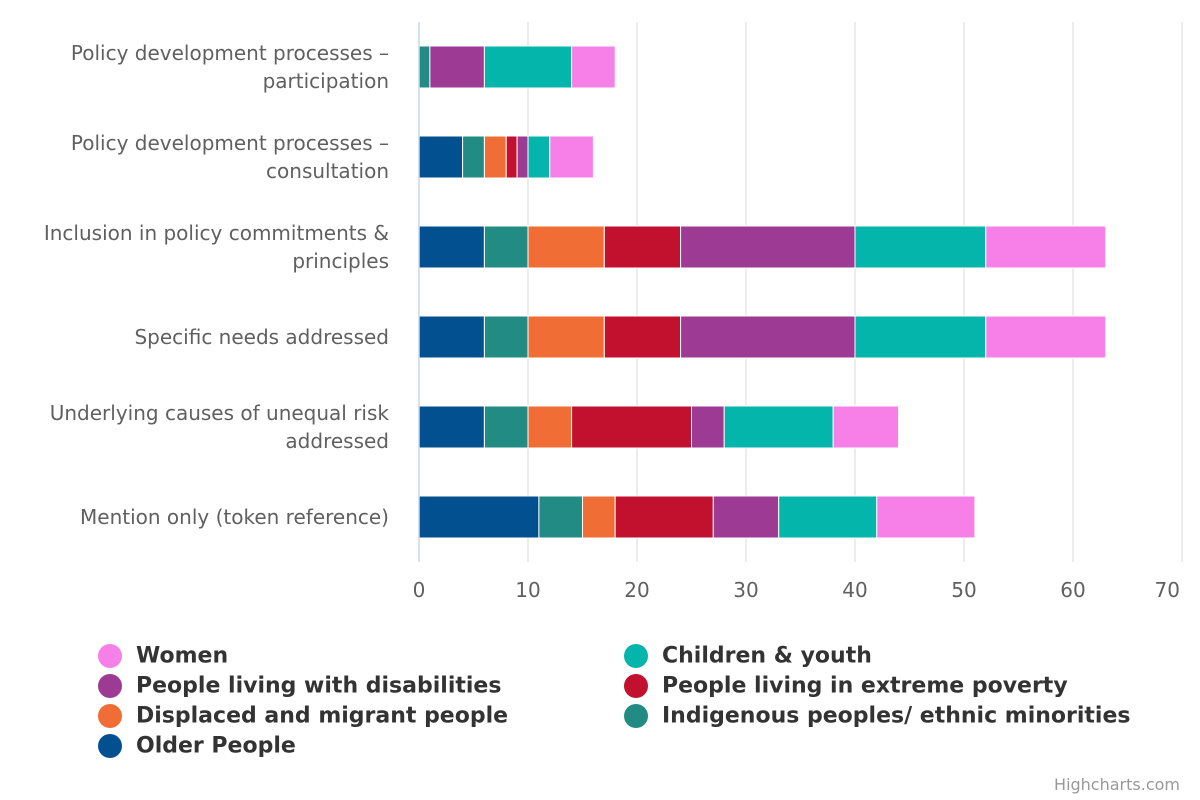 The width and height of the screenshot is (1200, 800). Describe the element at coordinates (767, 656) in the screenshot. I see `legend-label: Children & youth` at that location.